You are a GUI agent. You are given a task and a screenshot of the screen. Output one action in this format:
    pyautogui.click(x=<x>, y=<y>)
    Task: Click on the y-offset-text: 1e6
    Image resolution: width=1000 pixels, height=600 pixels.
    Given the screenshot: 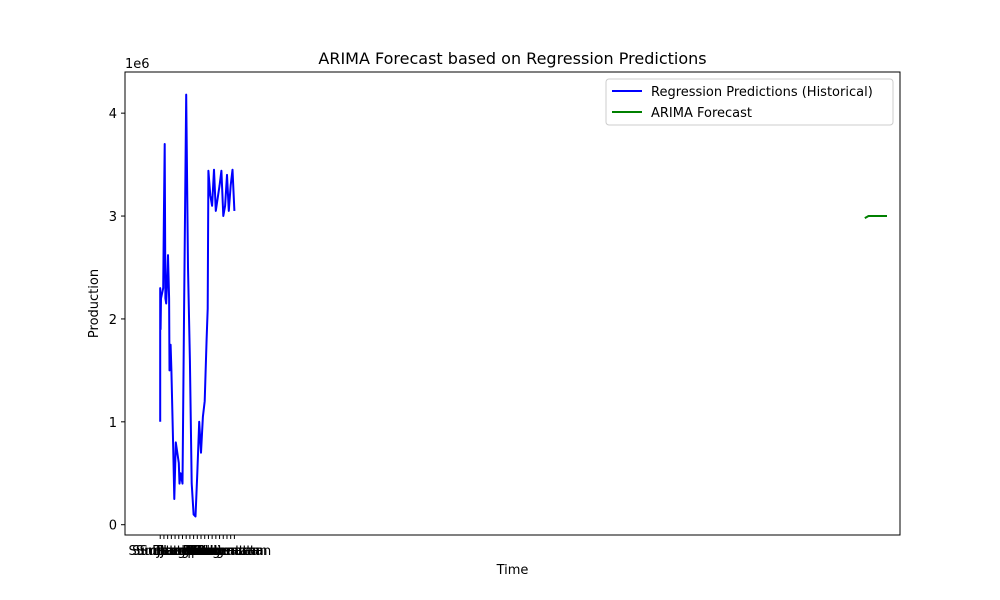 What is the action you would take?
    pyautogui.click(x=137, y=64)
    